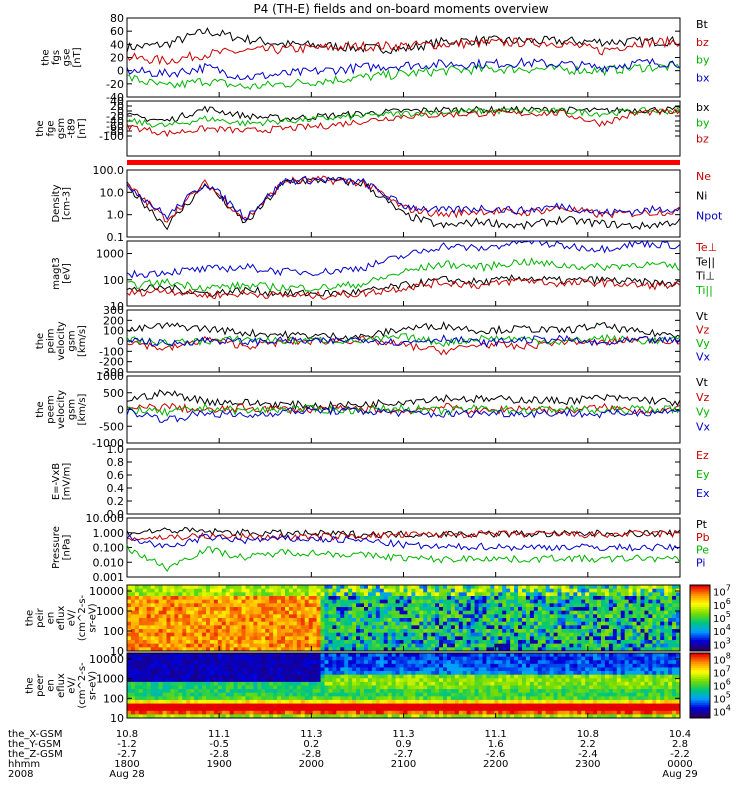  I want to click on y-tick-label: -1000, so click(108, 443).